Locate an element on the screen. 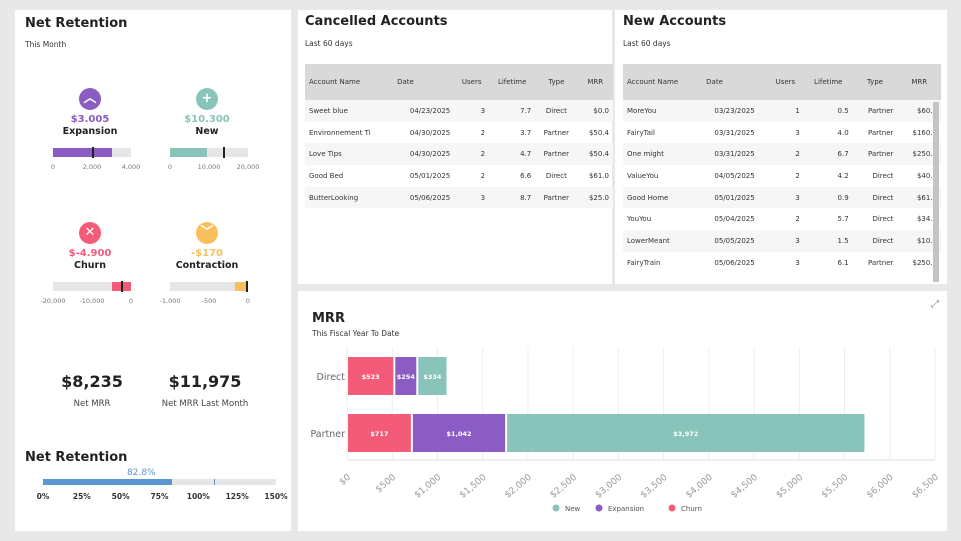  kpi-label: Expansion is located at coordinates (90, 131).